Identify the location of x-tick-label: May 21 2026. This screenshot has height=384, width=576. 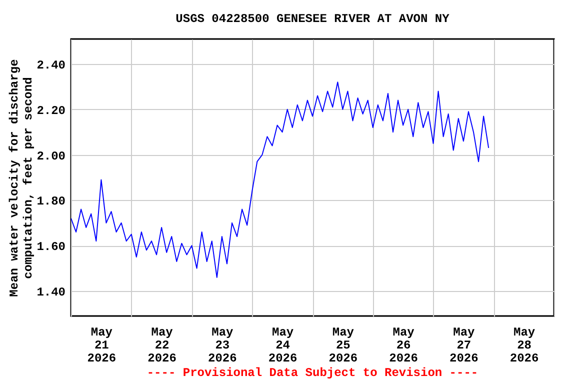
(101, 346).